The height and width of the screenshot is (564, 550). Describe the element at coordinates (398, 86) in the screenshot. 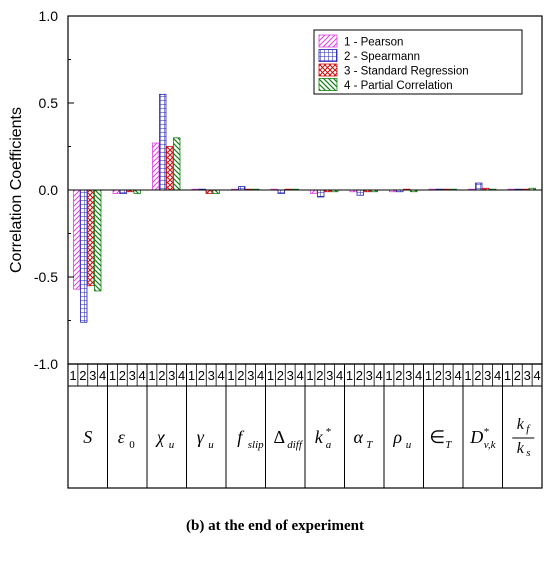

I see `legend-label-4: 4 - Partial Correlation` at that location.